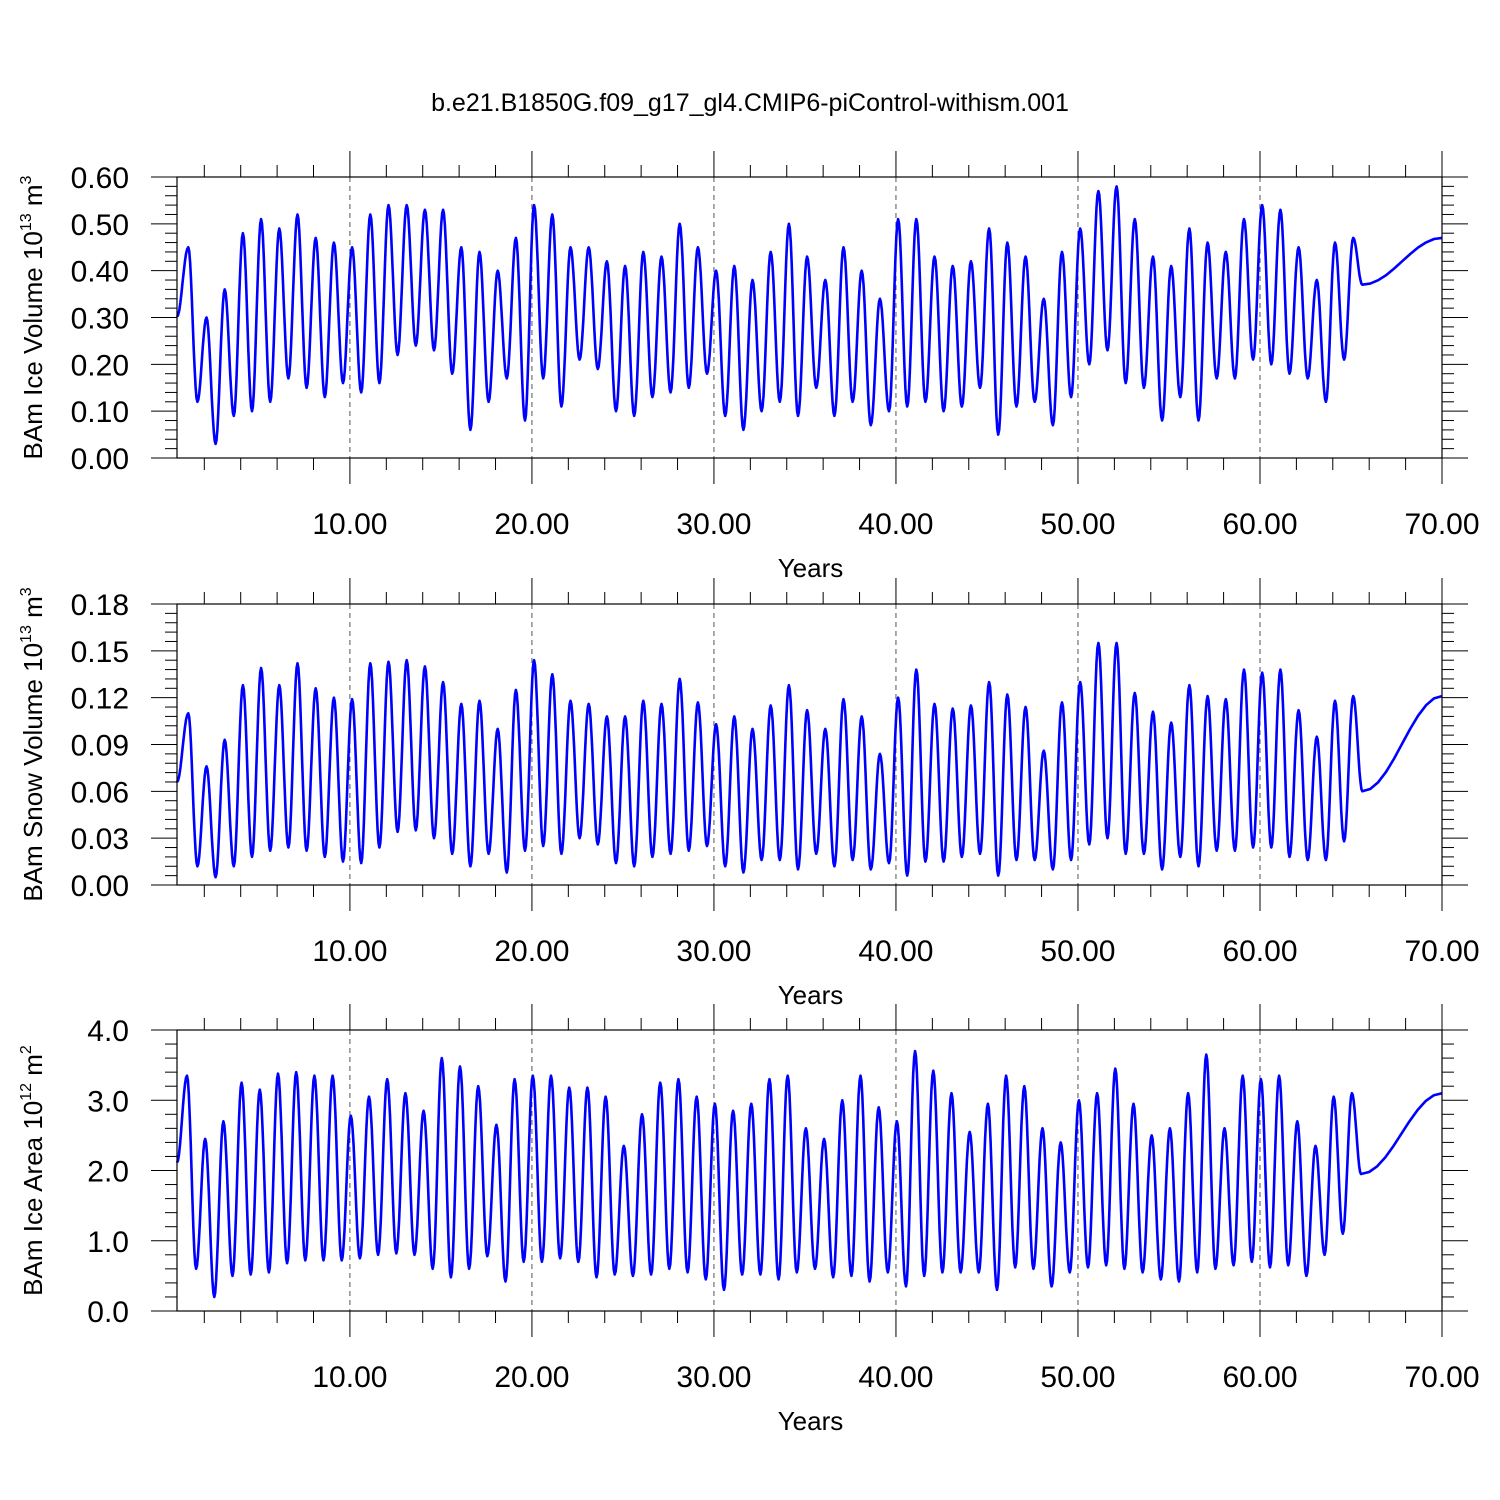  I want to click on y-tick-label: 3.0, so click(108, 1101).